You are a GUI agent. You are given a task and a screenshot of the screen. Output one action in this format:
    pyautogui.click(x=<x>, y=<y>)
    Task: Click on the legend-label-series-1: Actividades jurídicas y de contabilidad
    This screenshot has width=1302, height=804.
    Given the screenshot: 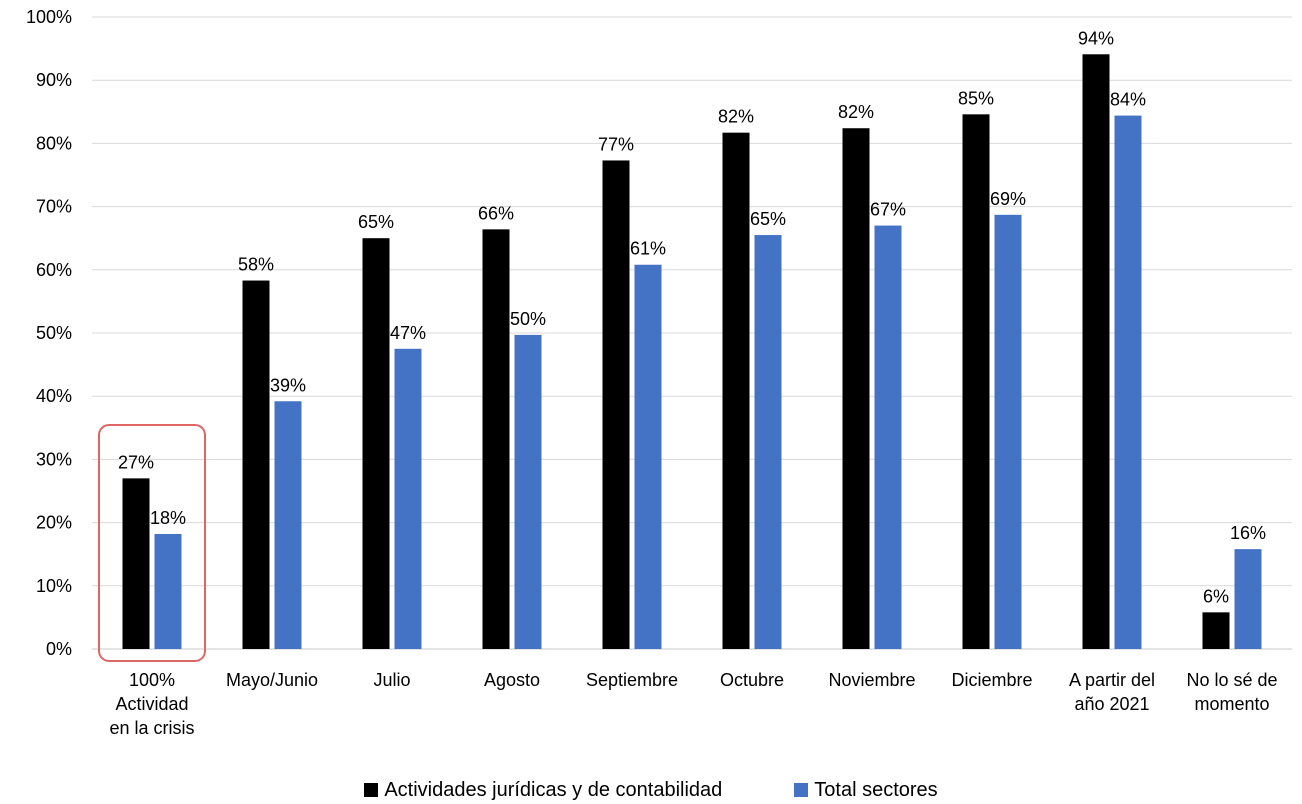 What is the action you would take?
    pyautogui.click(x=553, y=789)
    